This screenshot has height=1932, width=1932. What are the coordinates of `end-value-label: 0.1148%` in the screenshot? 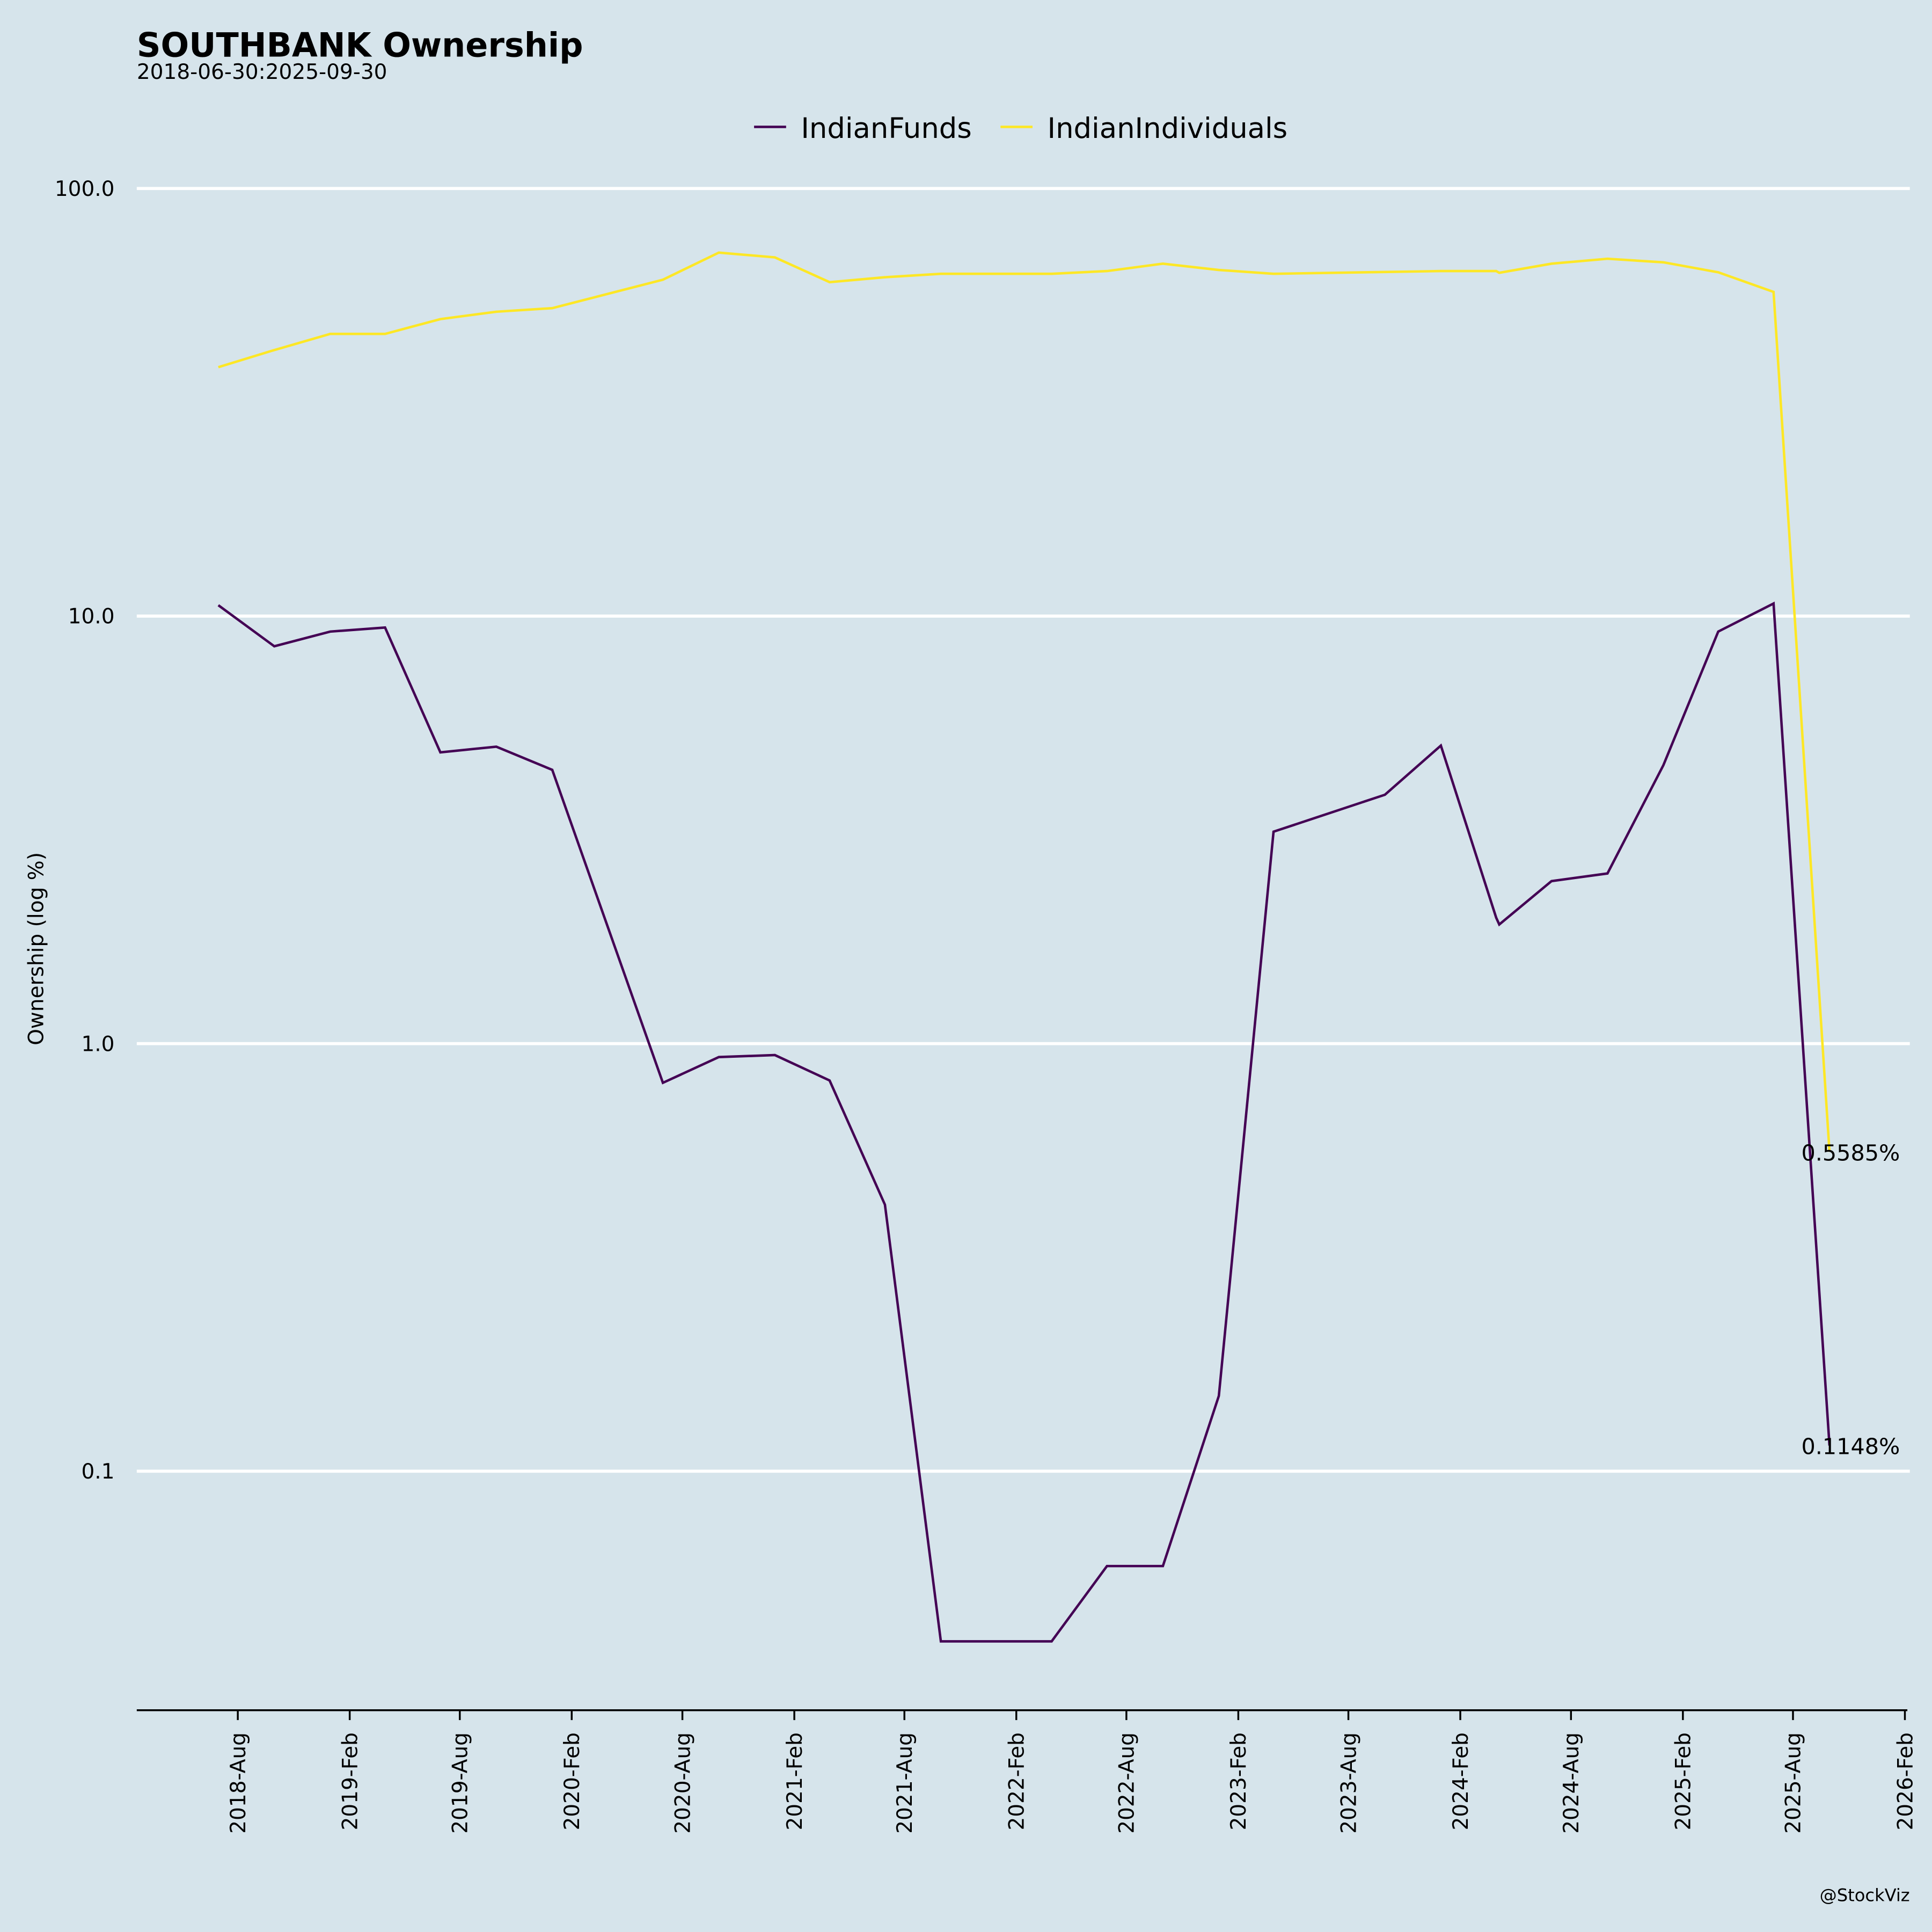 It's located at (1850, 1447).